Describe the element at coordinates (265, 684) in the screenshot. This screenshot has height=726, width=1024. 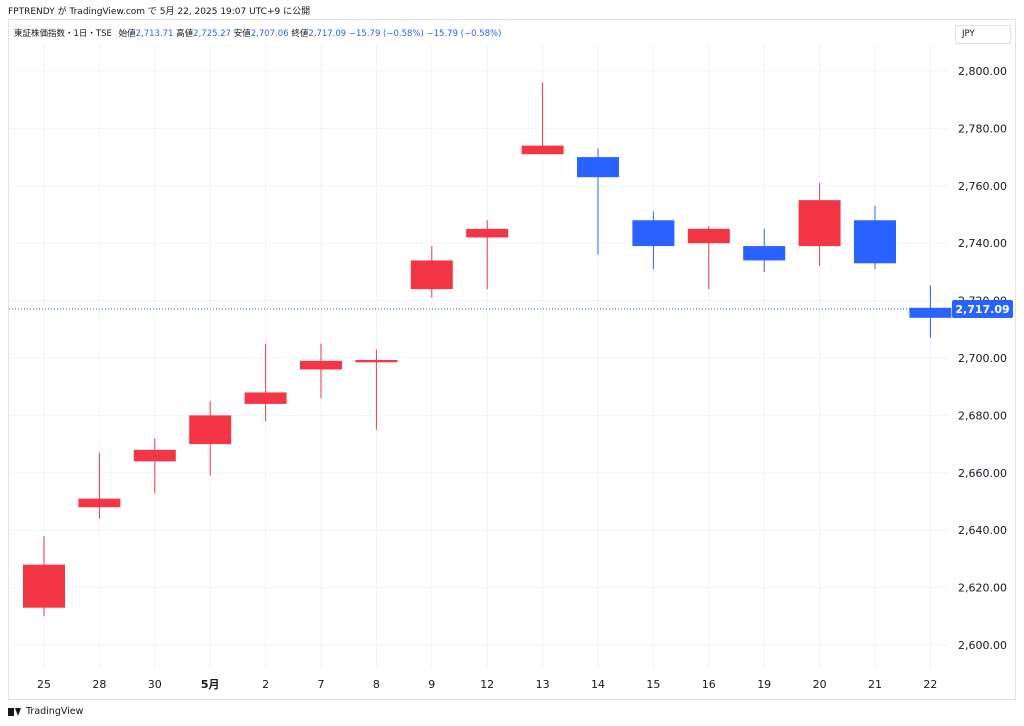
I see `x-tick-label: 2` at that location.